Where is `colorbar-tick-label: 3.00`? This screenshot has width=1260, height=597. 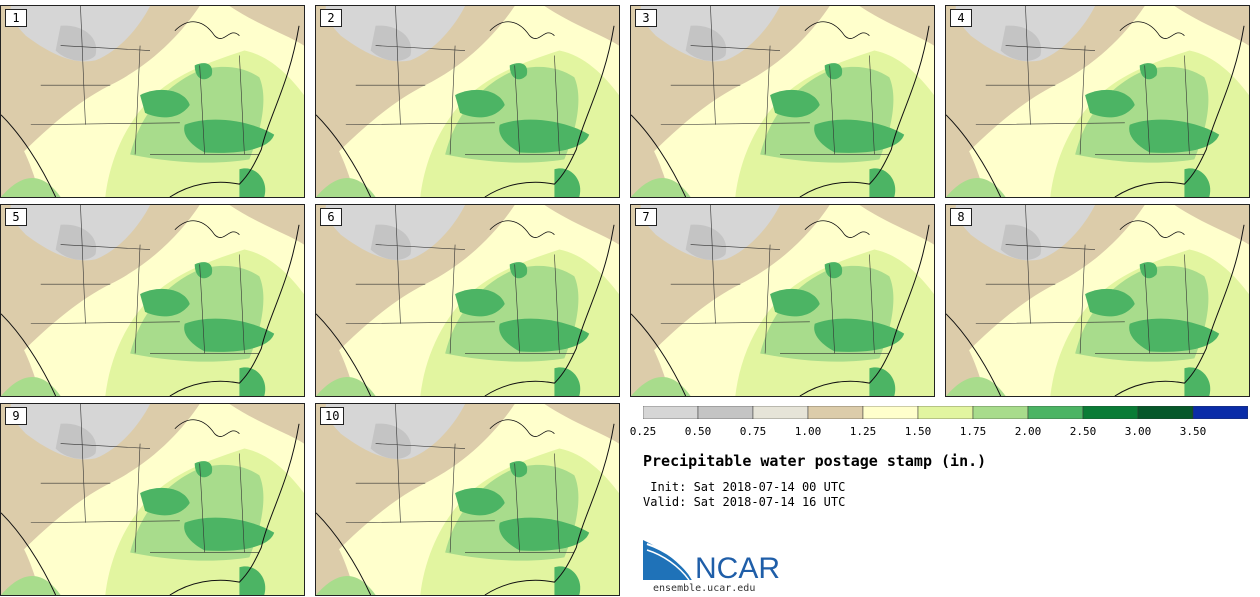
colorbar-tick-label: 3.00 is located at coordinates (1138, 431).